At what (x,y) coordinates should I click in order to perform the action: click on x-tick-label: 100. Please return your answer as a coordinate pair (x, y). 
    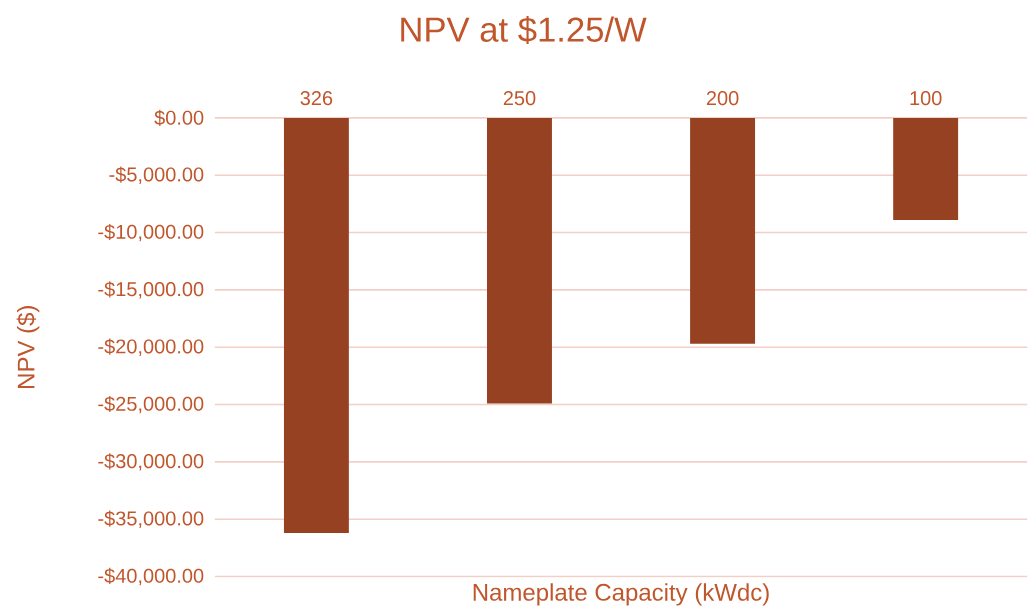
    Looking at the image, I should click on (926, 98).